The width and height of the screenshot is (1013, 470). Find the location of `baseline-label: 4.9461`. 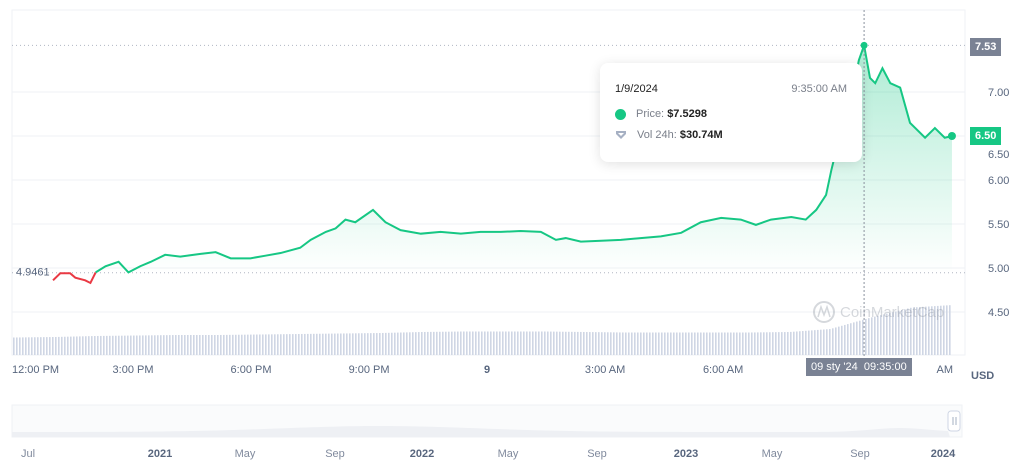

baseline-label: 4.9461 is located at coordinates (33, 273).